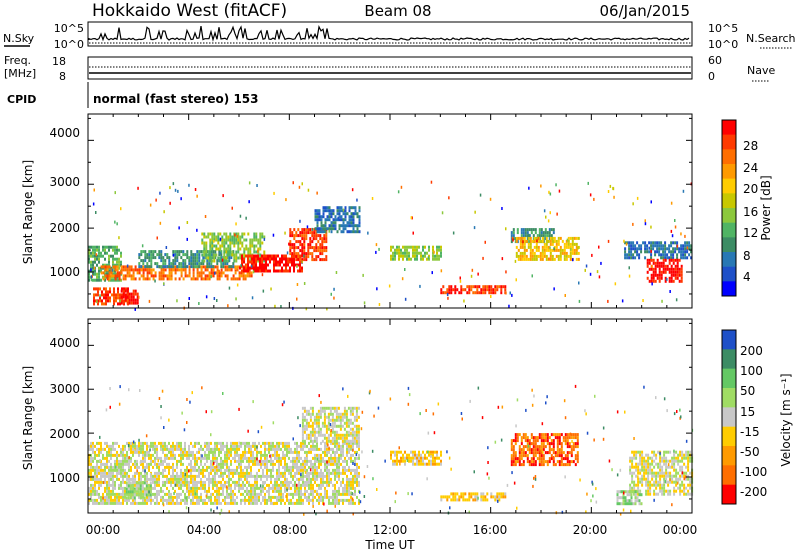 The width and height of the screenshot is (800, 554). I want to click on colorbar-swatch, so click(729, 245).